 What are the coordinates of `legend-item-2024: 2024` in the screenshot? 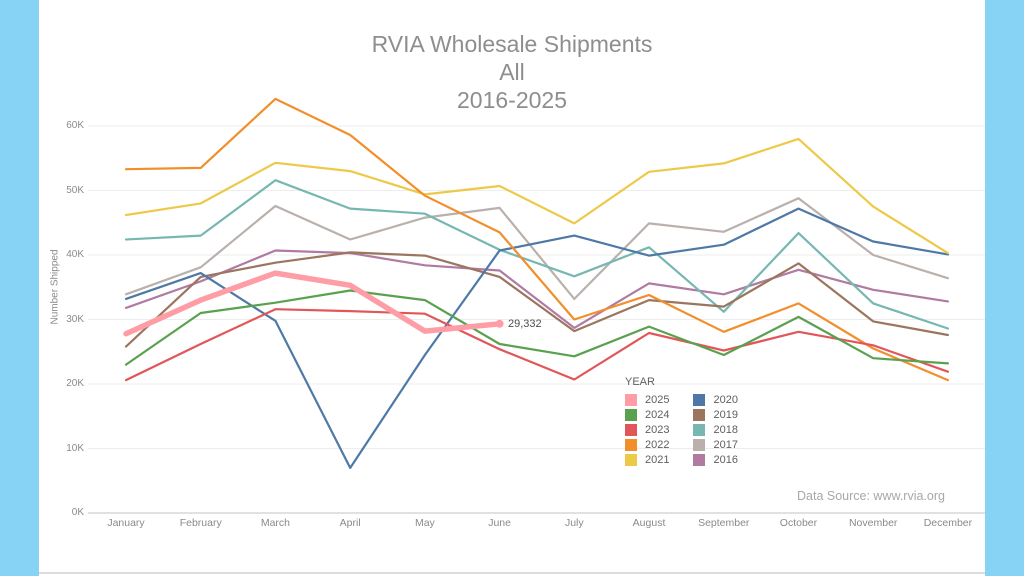 It's located at (647, 414).